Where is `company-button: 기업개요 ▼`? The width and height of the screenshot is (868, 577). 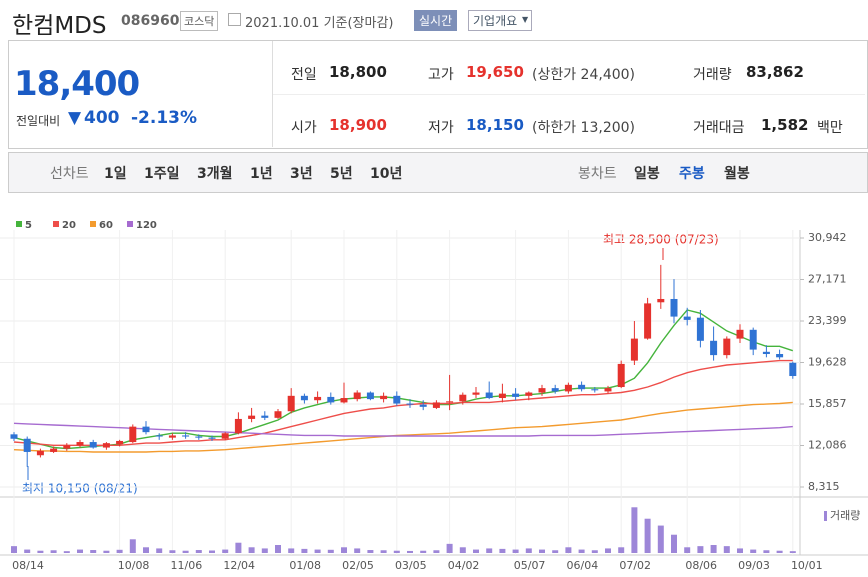
company-button: 기업개요 ▼ is located at coordinates (500, 20).